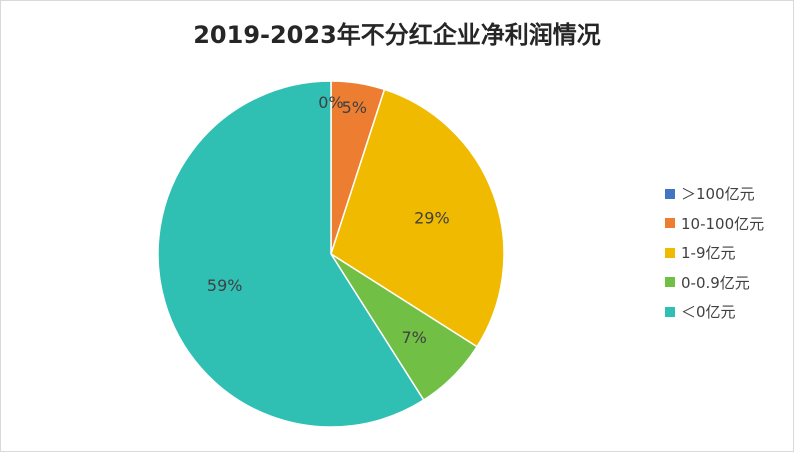 The width and height of the screenshot is (794, 452). I want to click on legend-item-2: 1-9亿元, so click(714, 253).